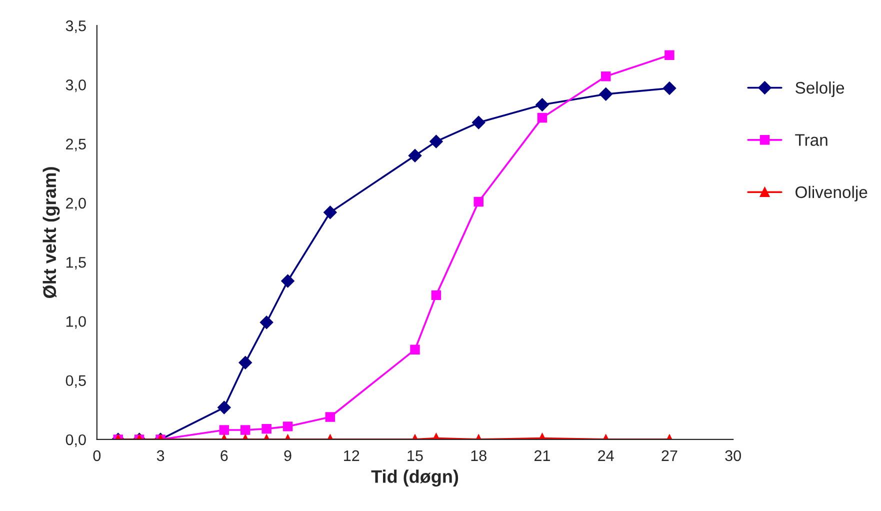 This screenshot has height=511, width=881. I want to click on legend-label: Selolje, so click(820, 89).